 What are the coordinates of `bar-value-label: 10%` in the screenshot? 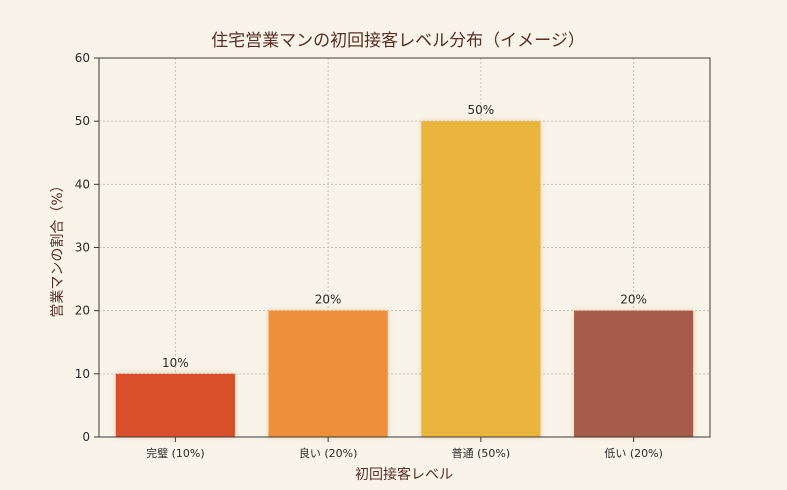 It's located at (175, 363).